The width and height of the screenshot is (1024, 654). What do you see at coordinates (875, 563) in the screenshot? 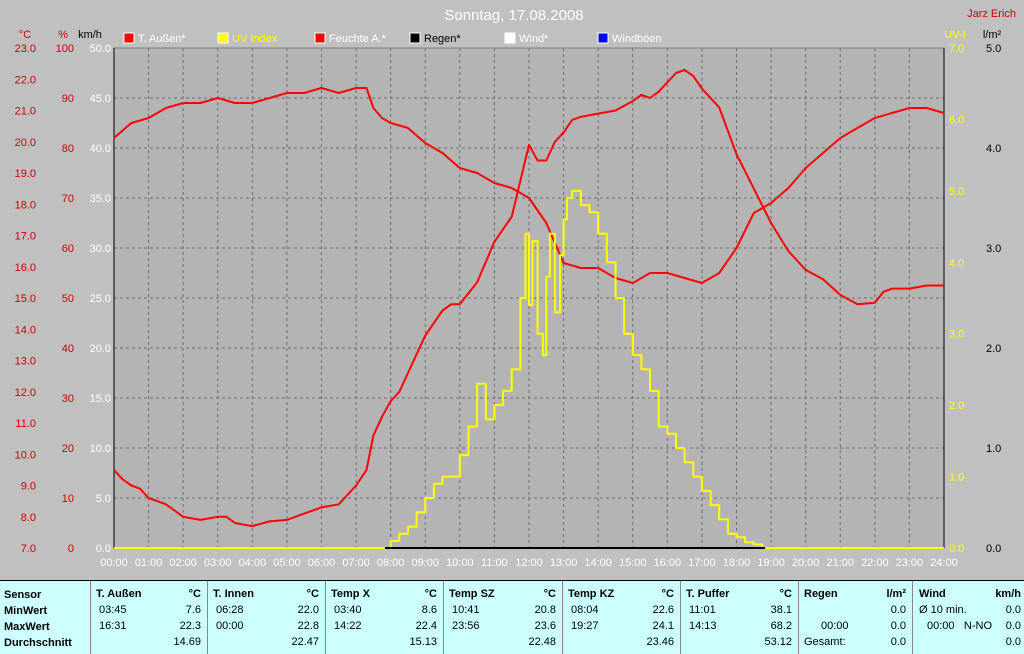
I see `x-tick-label: 22:00` at bounding box center [875, 563].